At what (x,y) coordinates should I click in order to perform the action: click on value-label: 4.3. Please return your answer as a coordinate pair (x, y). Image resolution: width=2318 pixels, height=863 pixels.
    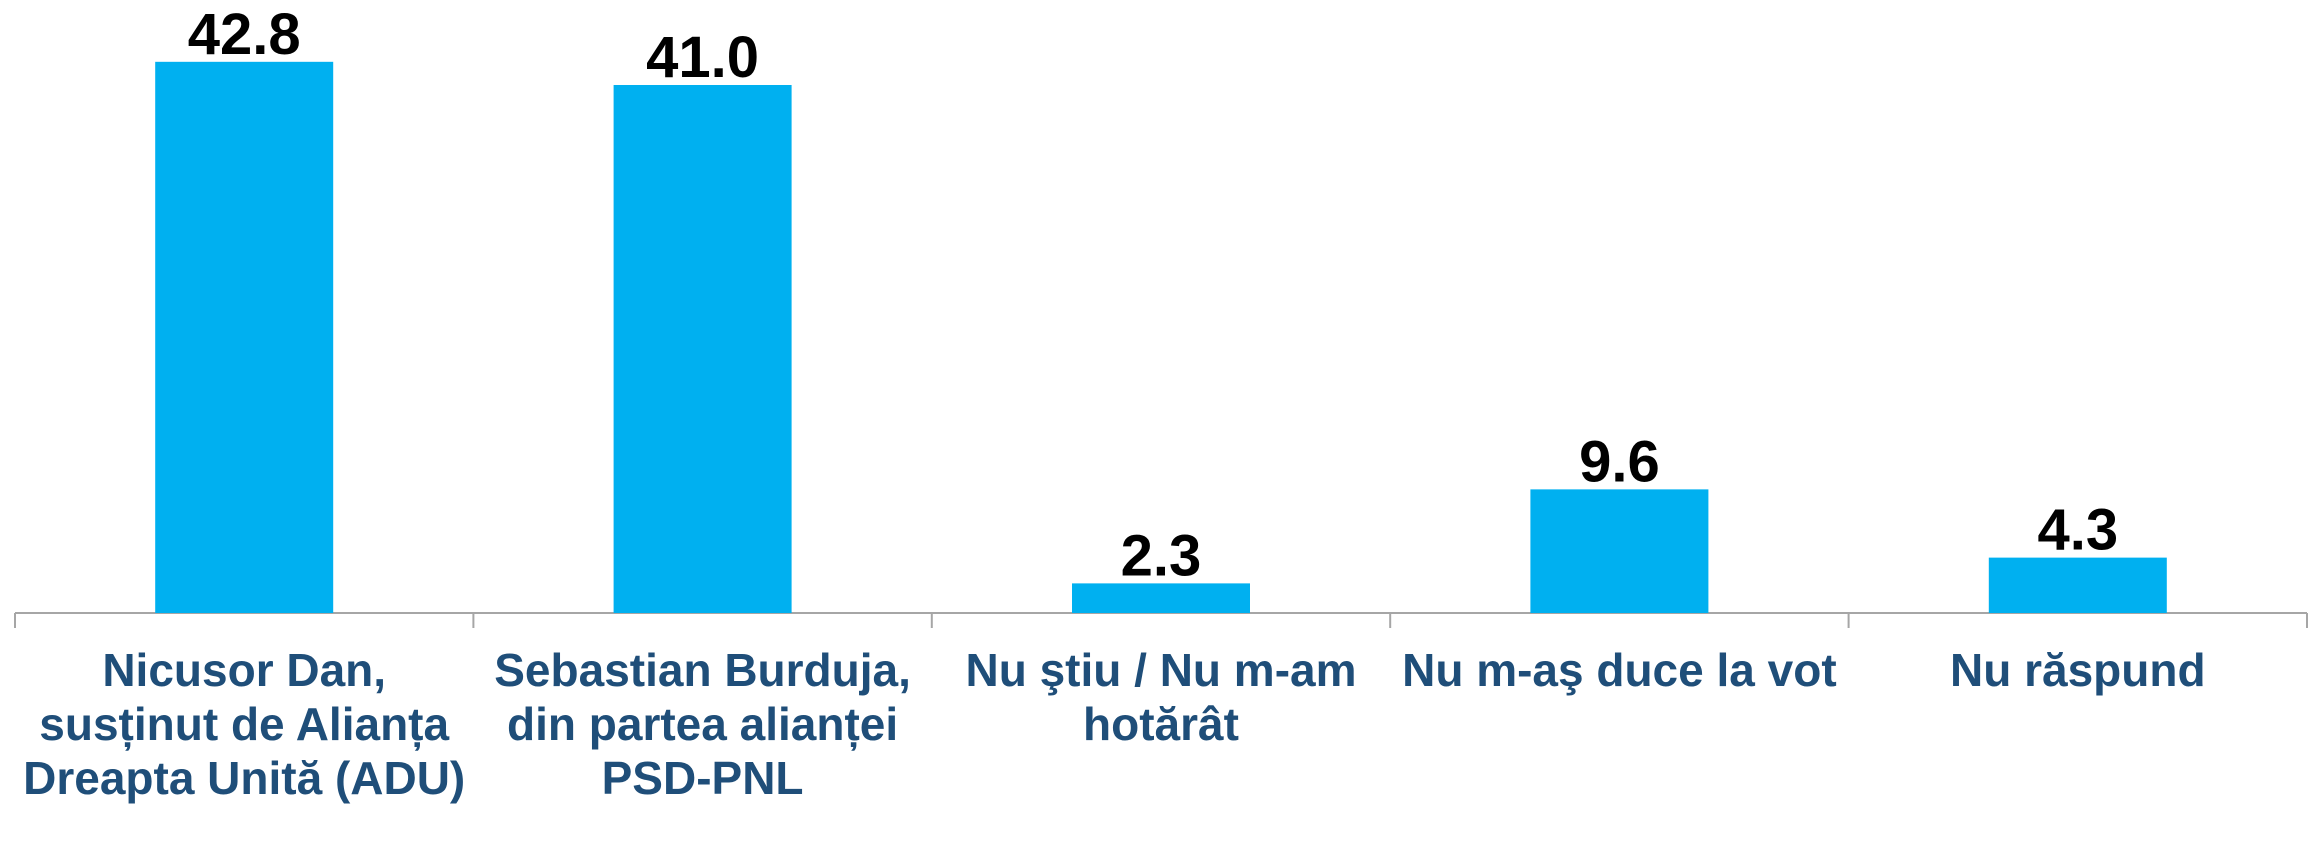
    Looking at the image, I should click on (2077, 530).